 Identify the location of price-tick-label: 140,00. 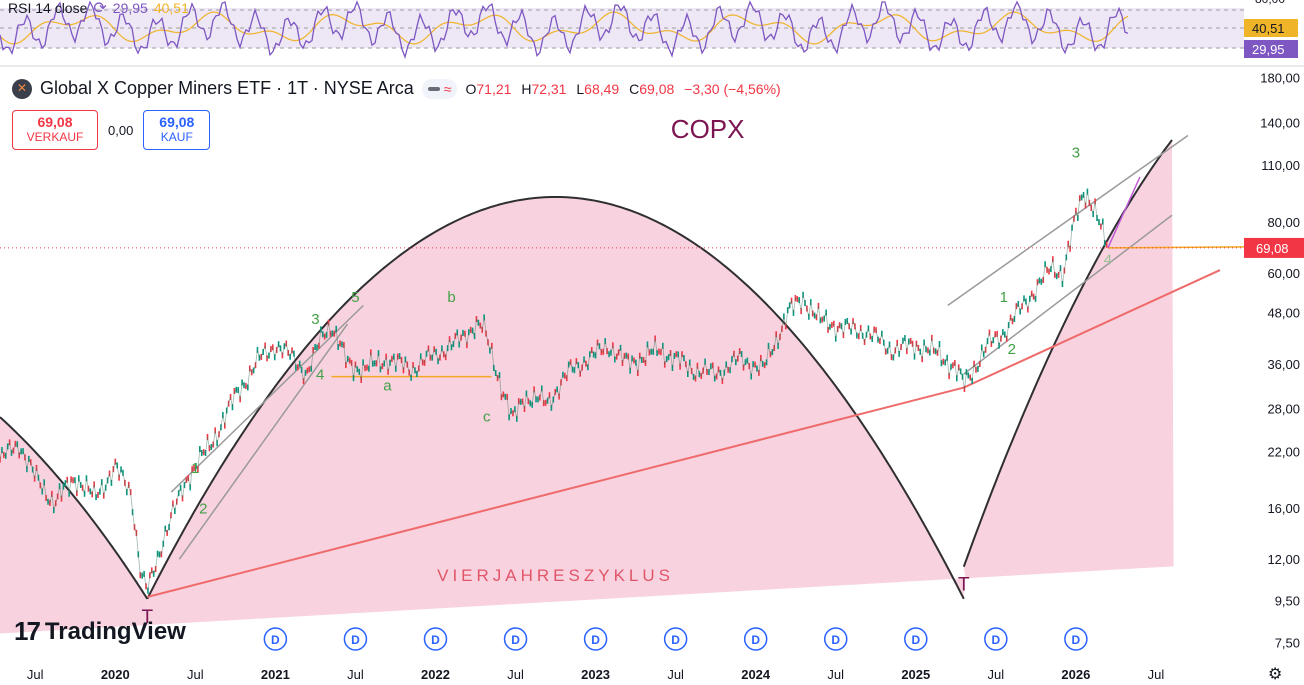
(1280, 122).